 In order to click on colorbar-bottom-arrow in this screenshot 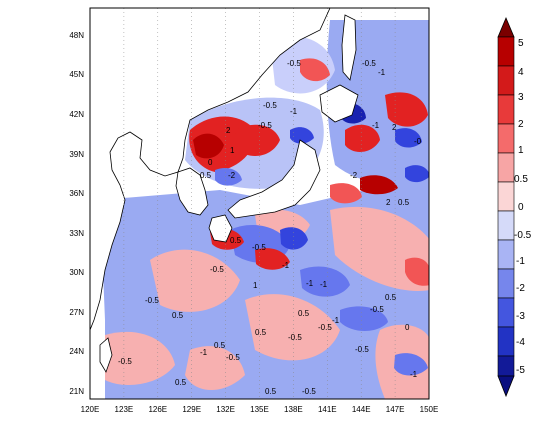, I will do `click(506, 386)`.